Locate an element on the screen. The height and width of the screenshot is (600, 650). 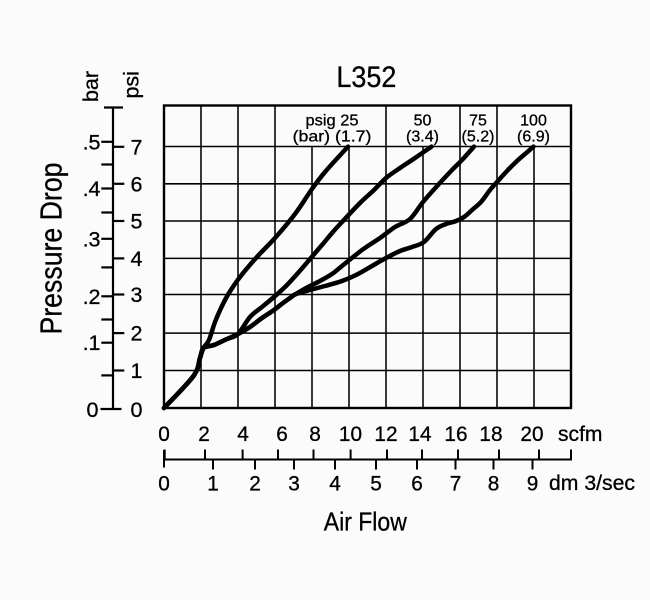
svg-text: psig 25 is located at coordinates (332, 120).